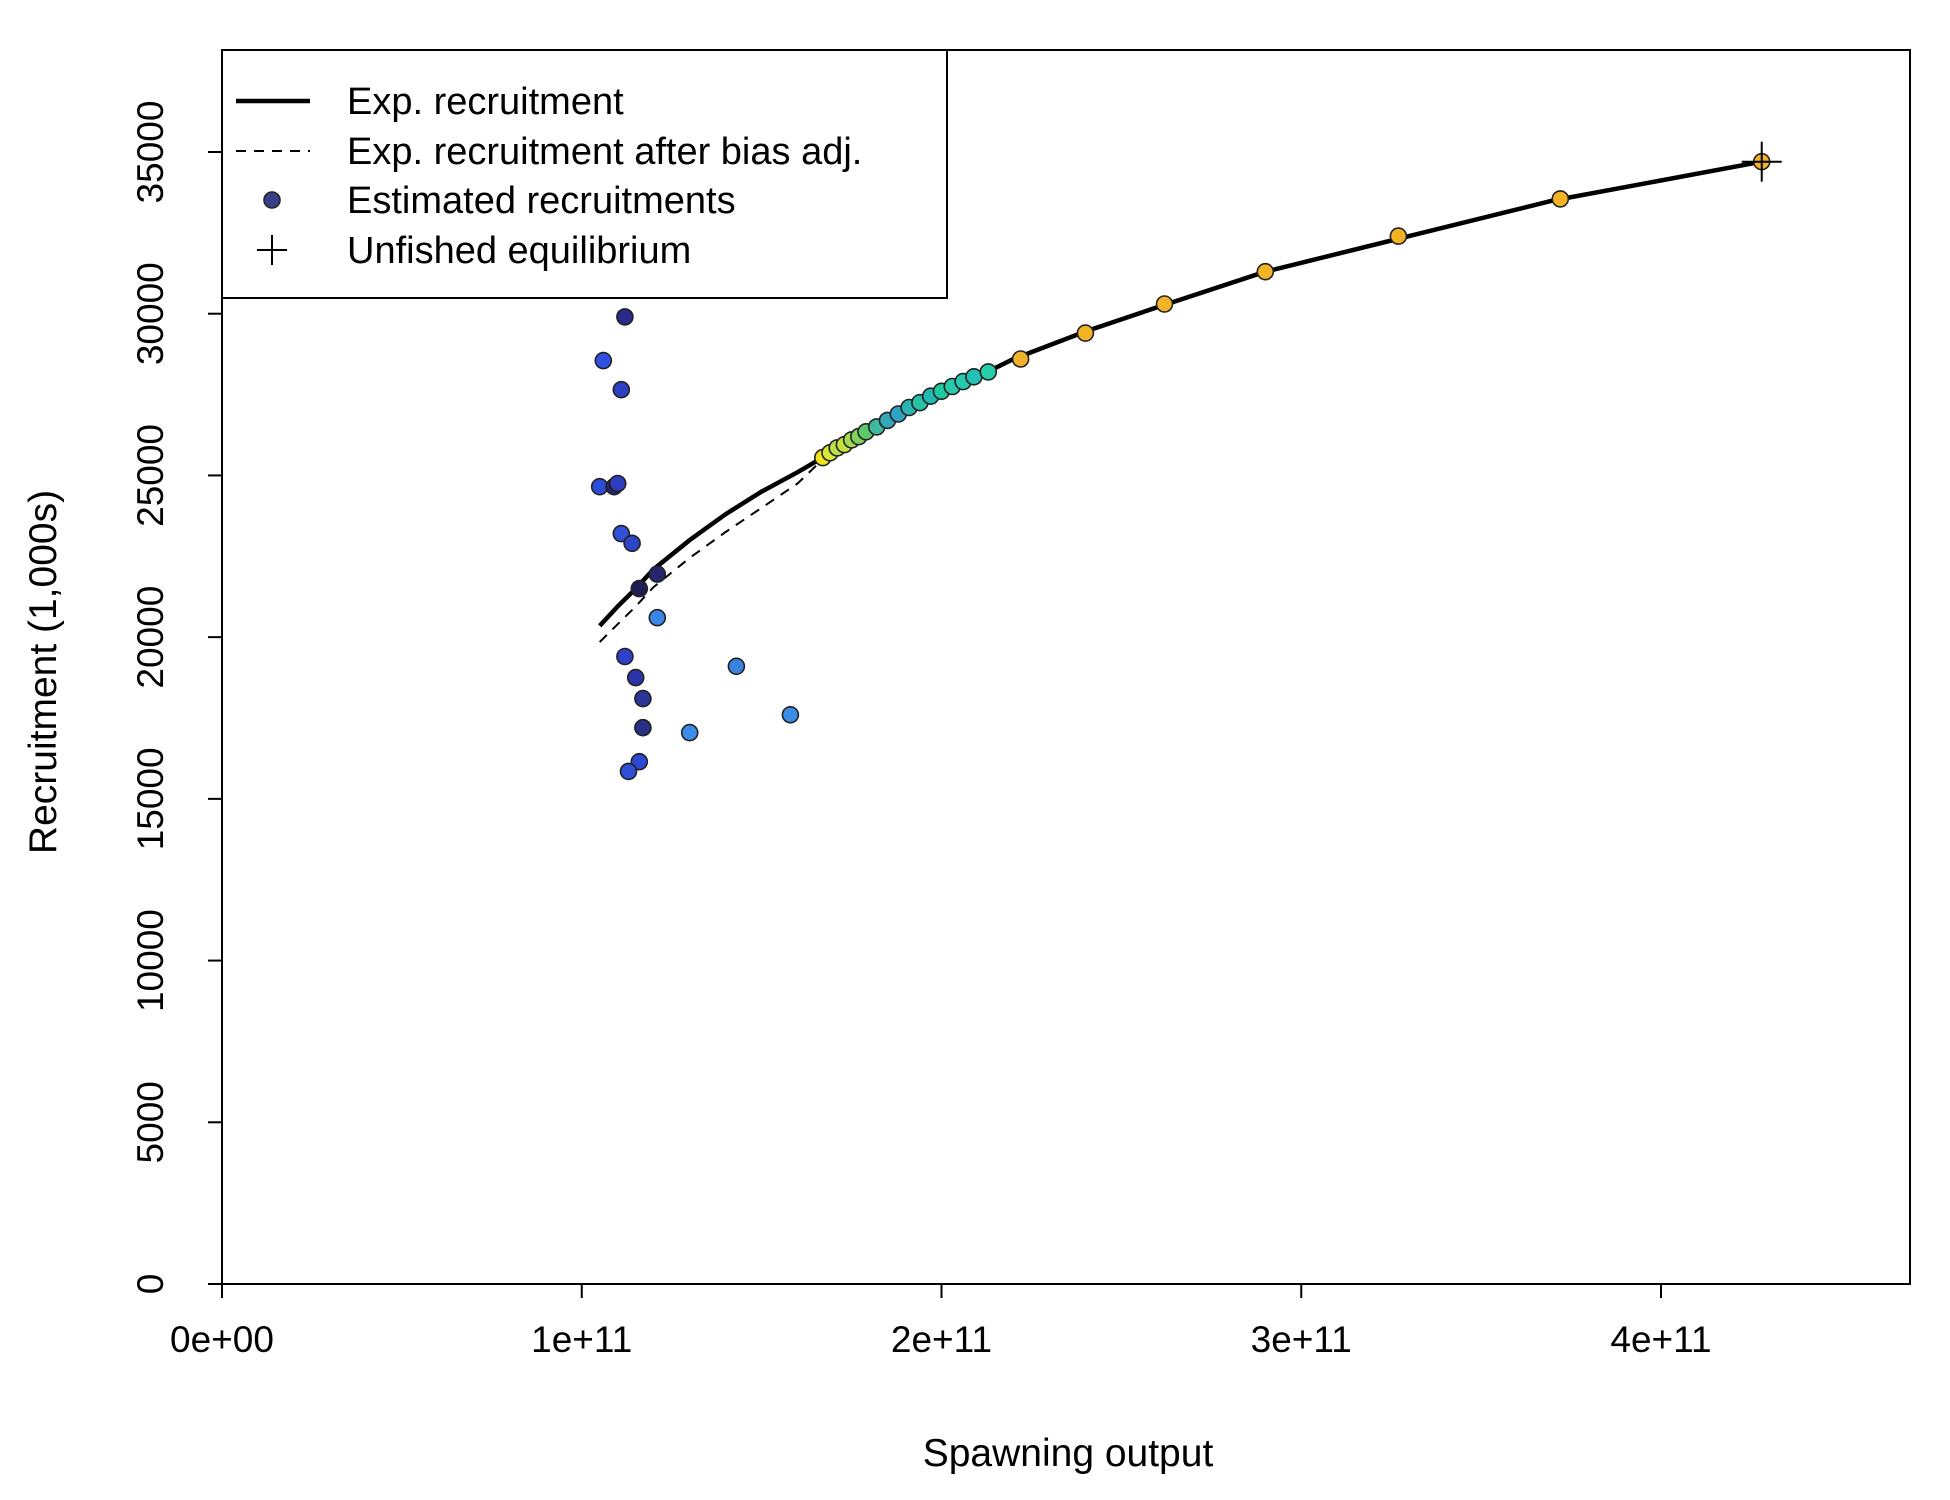 The height and width of the screenshot is (1500, 1950). What do you see at coordinates (541, 201) in the screenshot?
I see `legend-label: Estimated recruitments` at bounding box center [541, 201].